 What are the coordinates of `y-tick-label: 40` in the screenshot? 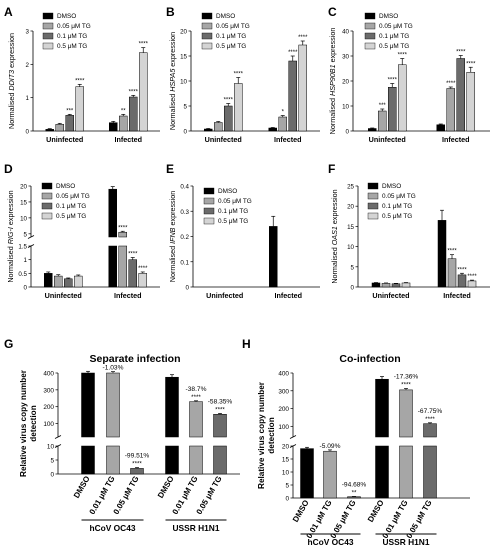 It's located at (345, 32).